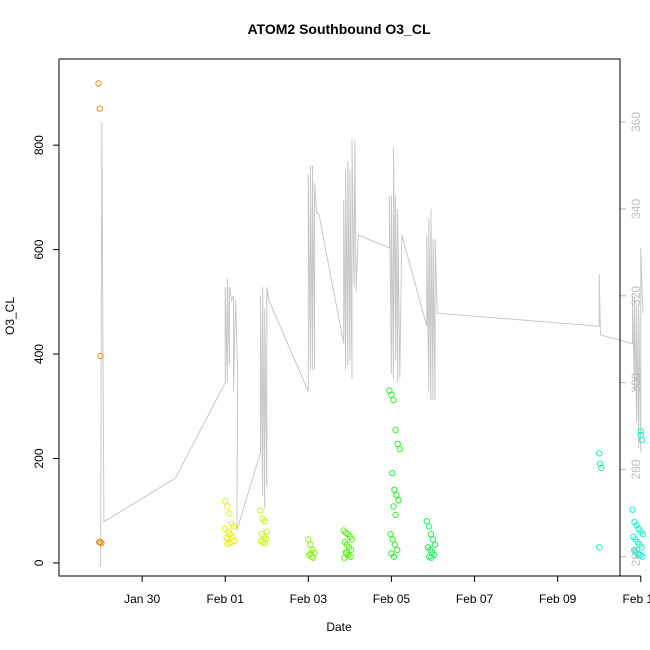  Describe the element at coordinates (39, 562) in the screenshot. I see `y-tick-label: 0` at that location.